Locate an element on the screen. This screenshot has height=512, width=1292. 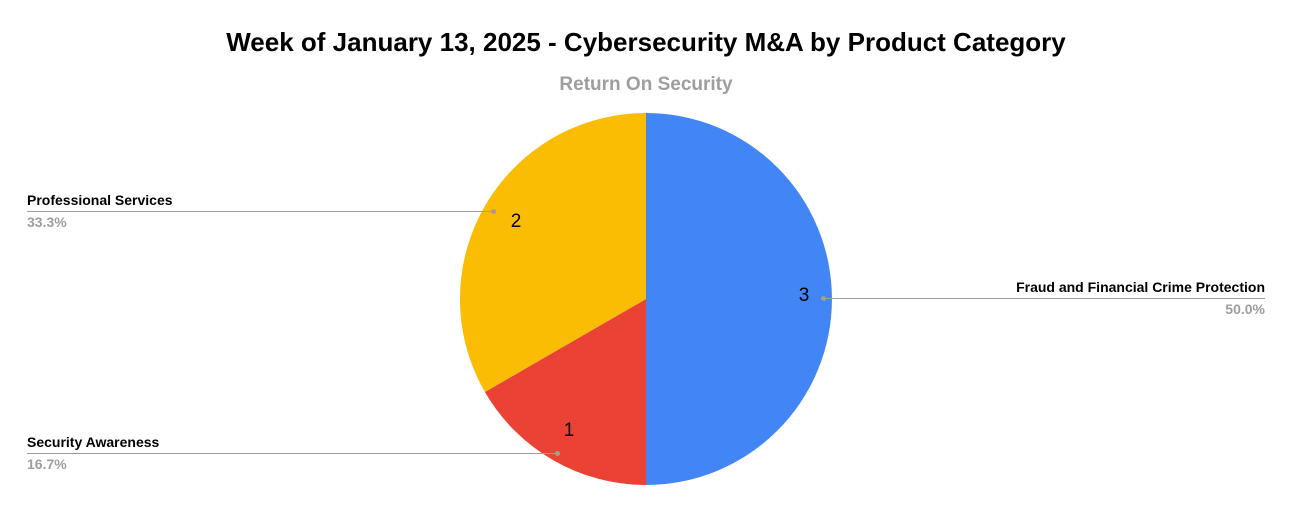
slice-label-professional-services: Professional Services is located at coordinates (100, 200).